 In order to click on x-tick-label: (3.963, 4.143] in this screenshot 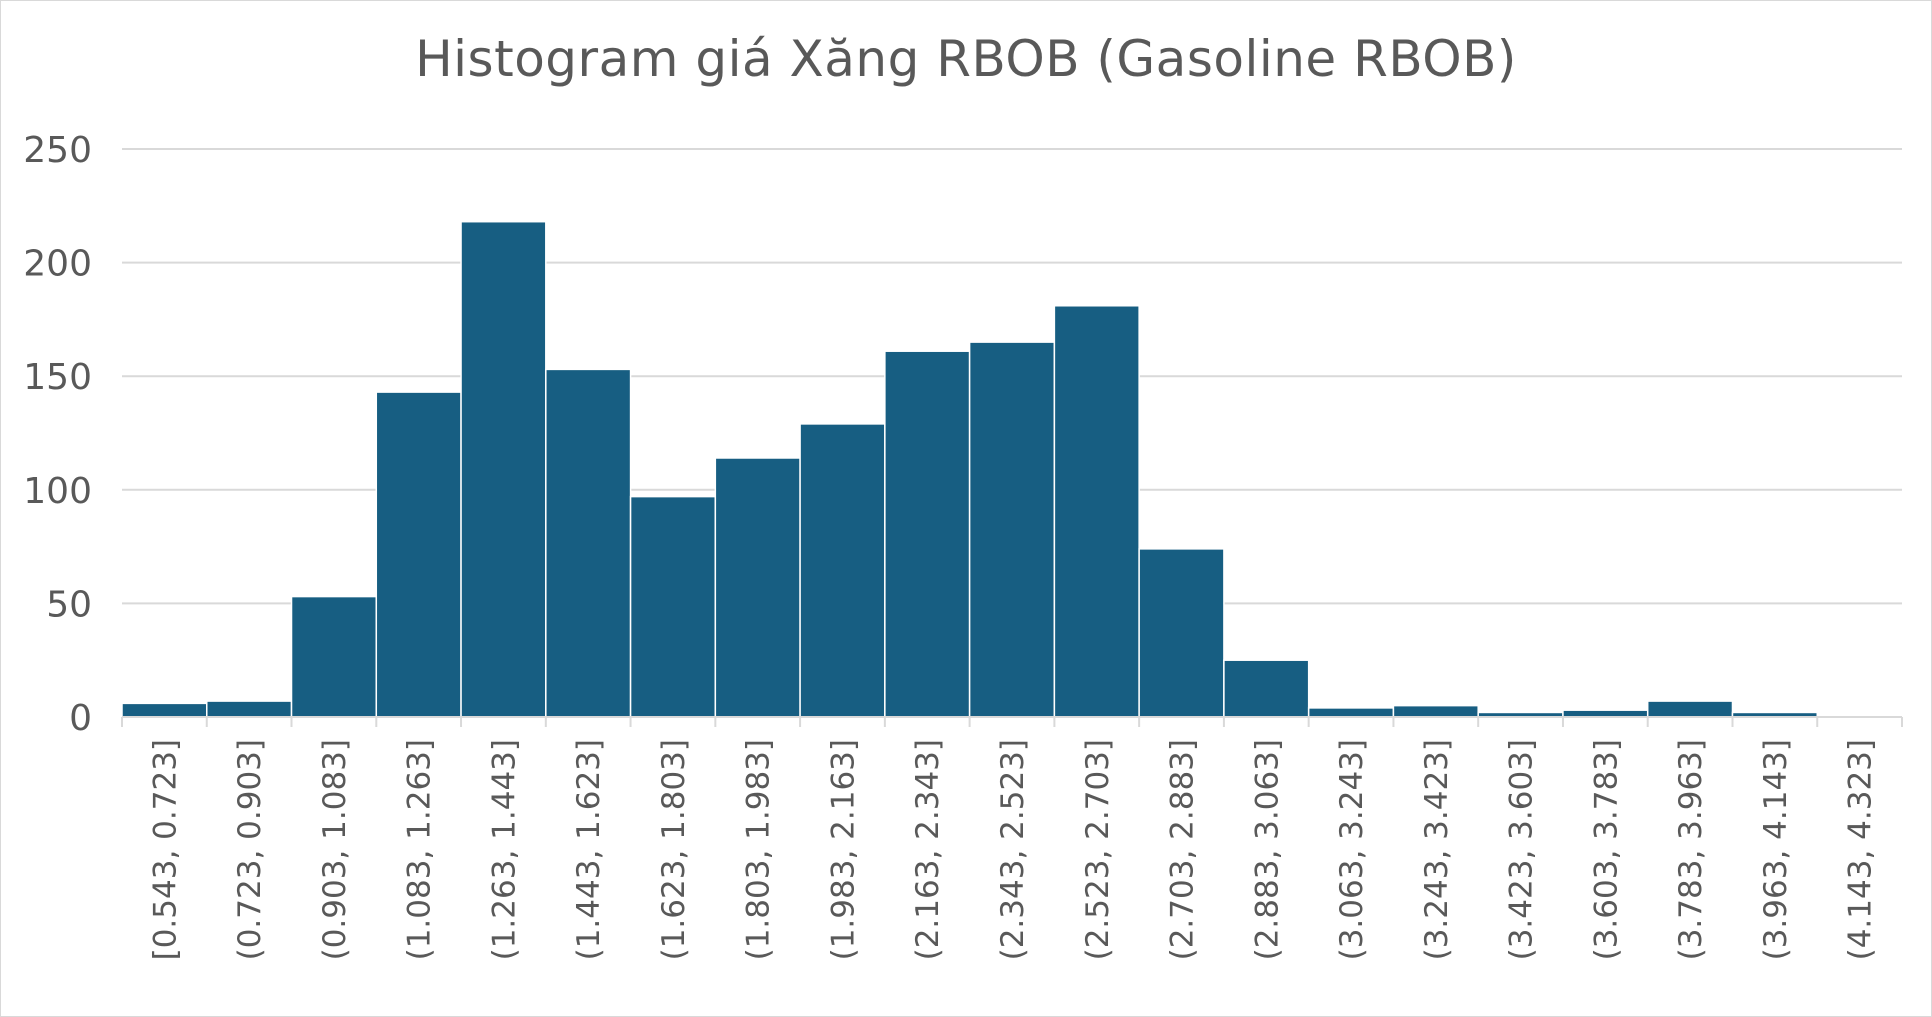, I will do `click(1776, 849)`.